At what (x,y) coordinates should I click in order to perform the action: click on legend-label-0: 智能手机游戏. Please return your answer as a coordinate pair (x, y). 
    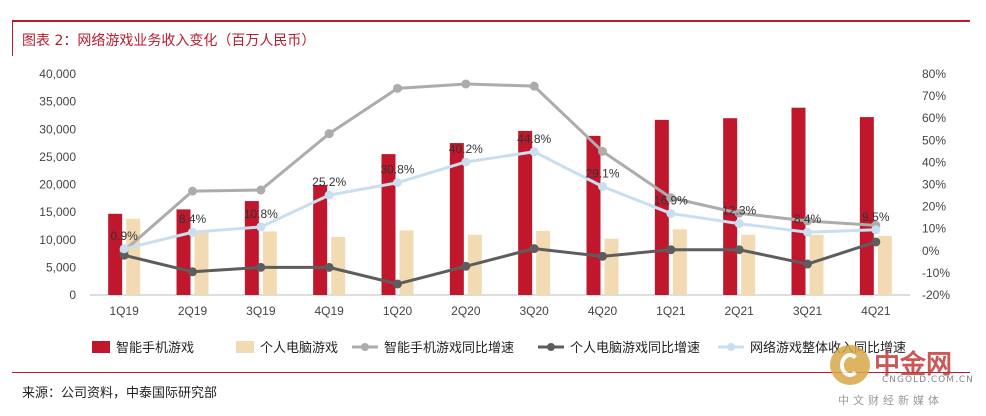
    Looking at the image, I should click on (155, 348).